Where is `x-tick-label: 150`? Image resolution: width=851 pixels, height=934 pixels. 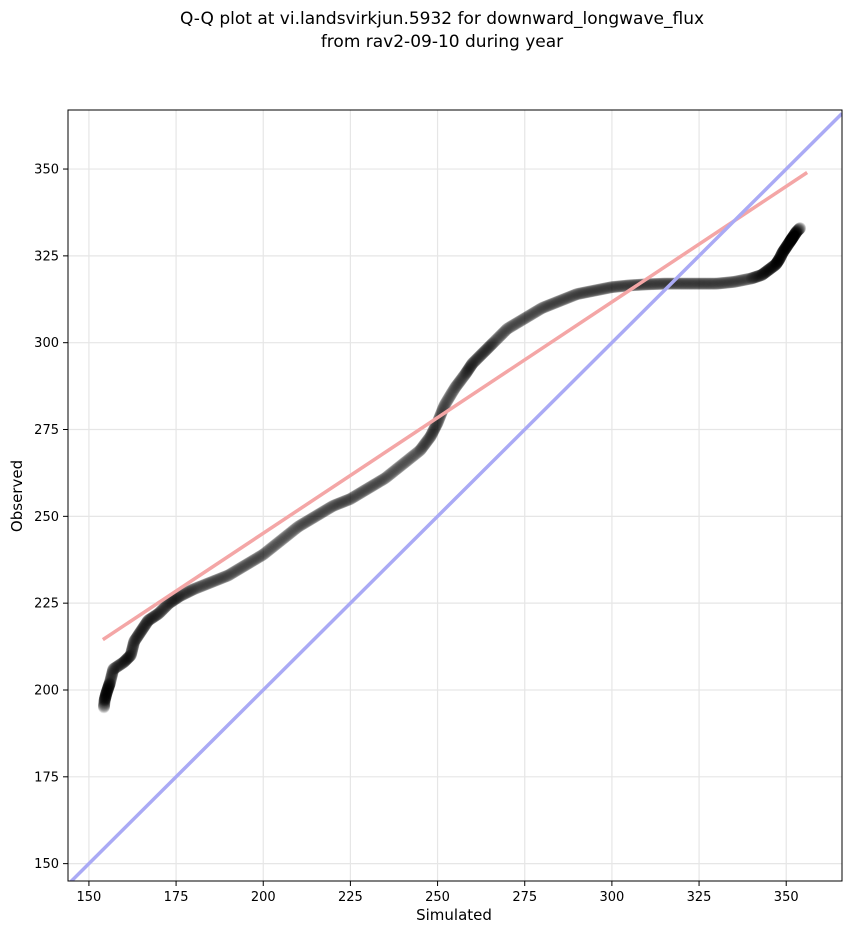 x-tick-label: 150 is located at coordinates (89, 897).